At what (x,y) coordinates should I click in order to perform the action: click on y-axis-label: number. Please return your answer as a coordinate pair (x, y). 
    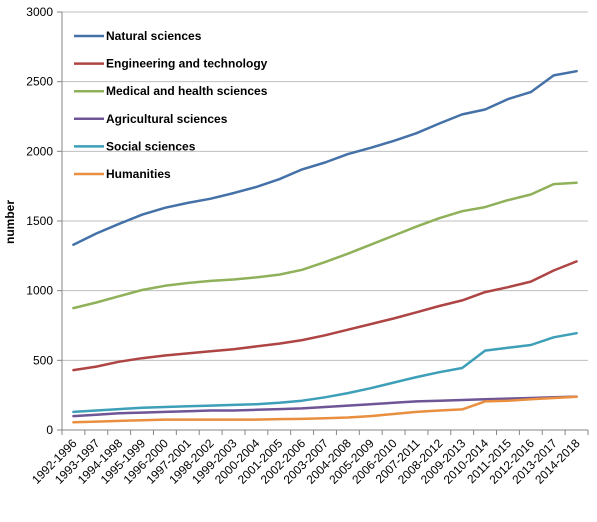
    Looking at the image, I should click on (10, 222).